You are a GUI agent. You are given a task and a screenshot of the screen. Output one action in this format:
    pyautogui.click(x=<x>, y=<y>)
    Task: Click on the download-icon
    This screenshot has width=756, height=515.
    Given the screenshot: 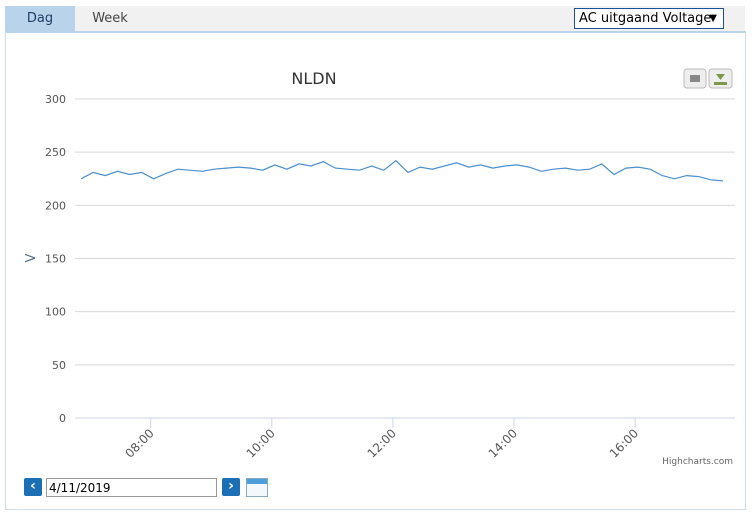 What is the action you would take?
    pyautogui.click(x=720, y=79)
    